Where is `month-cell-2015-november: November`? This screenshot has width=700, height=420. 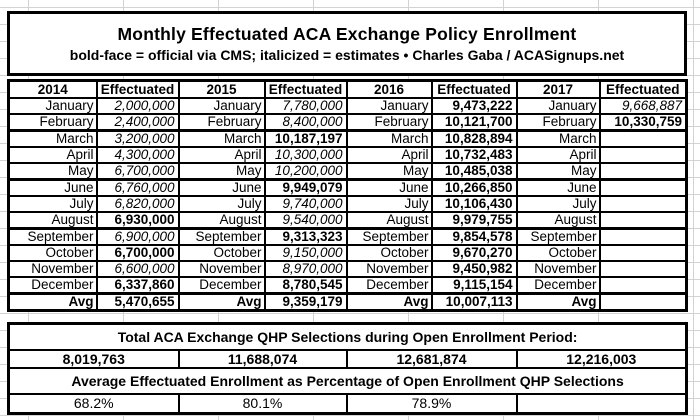 month-cell-2015-november: November is located at coordinates (221, 269).